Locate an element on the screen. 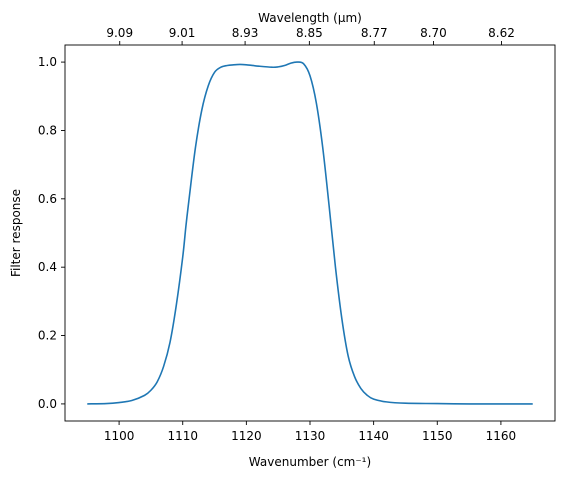  y-tick-label: 0.0 is located at coordinates (47, 404).